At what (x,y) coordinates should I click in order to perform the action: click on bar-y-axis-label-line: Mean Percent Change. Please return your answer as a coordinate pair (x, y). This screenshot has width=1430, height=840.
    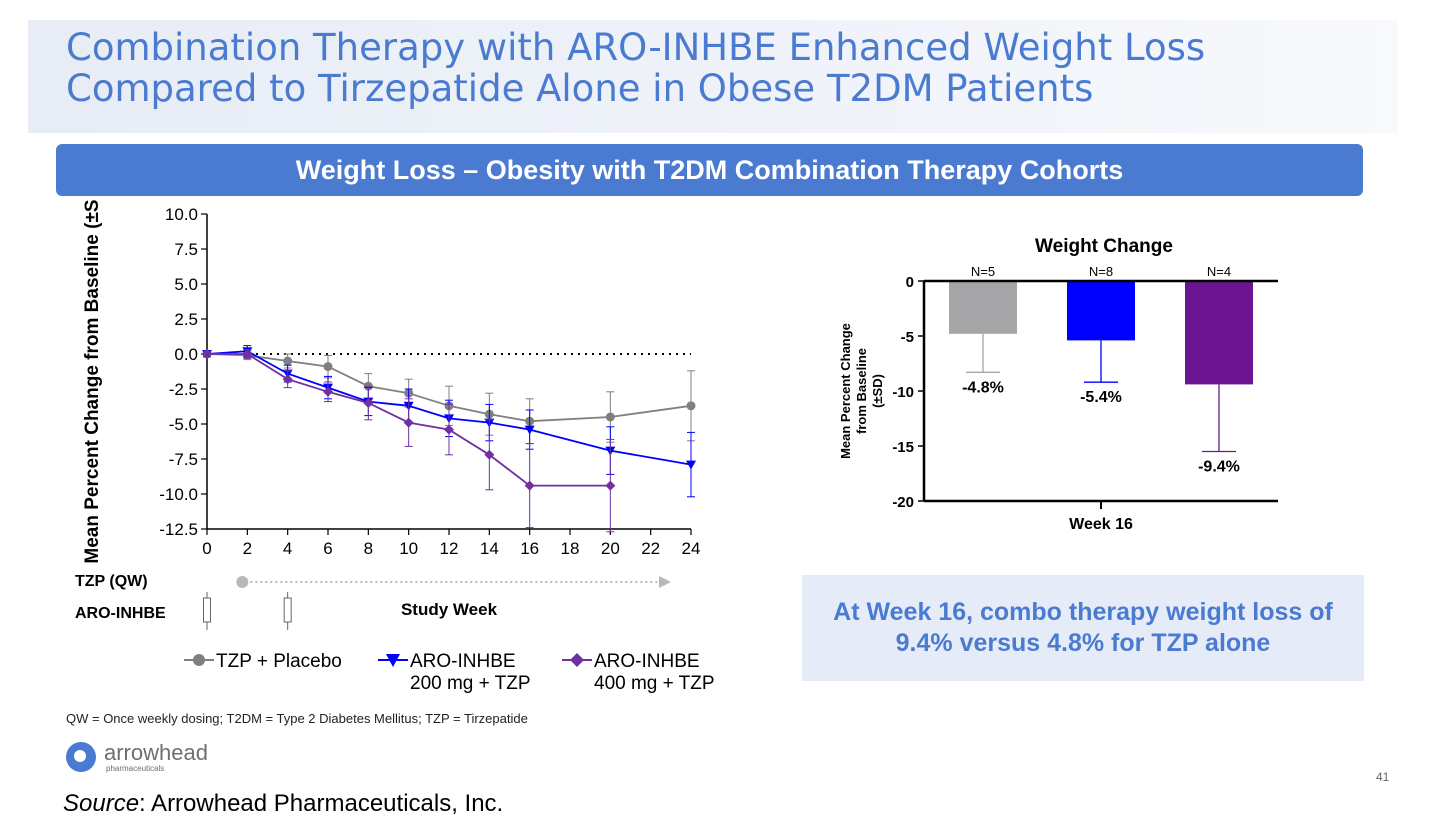
    Looking at the image, I should click on (845, 391).